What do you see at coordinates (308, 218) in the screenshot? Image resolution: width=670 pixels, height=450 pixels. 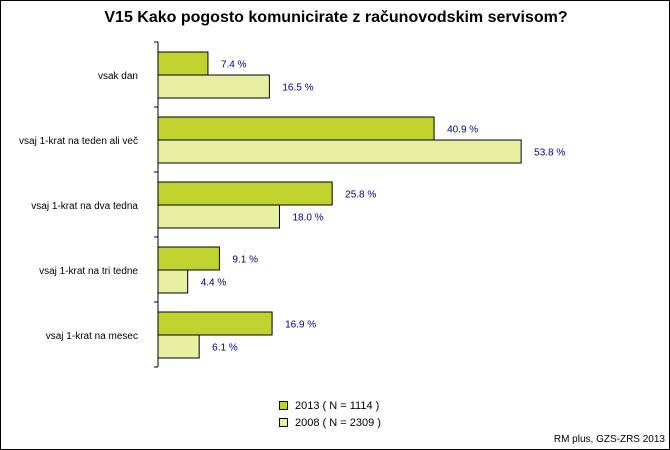 I see `value-label-cat-2-series-1: 18.0 %` at bounding box center [308, 218].